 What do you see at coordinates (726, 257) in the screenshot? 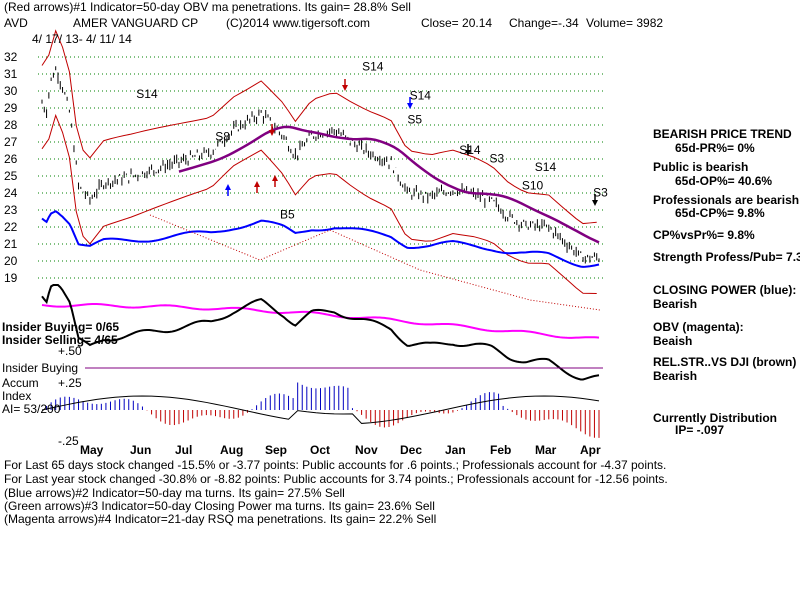
I see `strength-ratio: Strength Profess/Pub= 7.3` at bounding box center [726, 257].